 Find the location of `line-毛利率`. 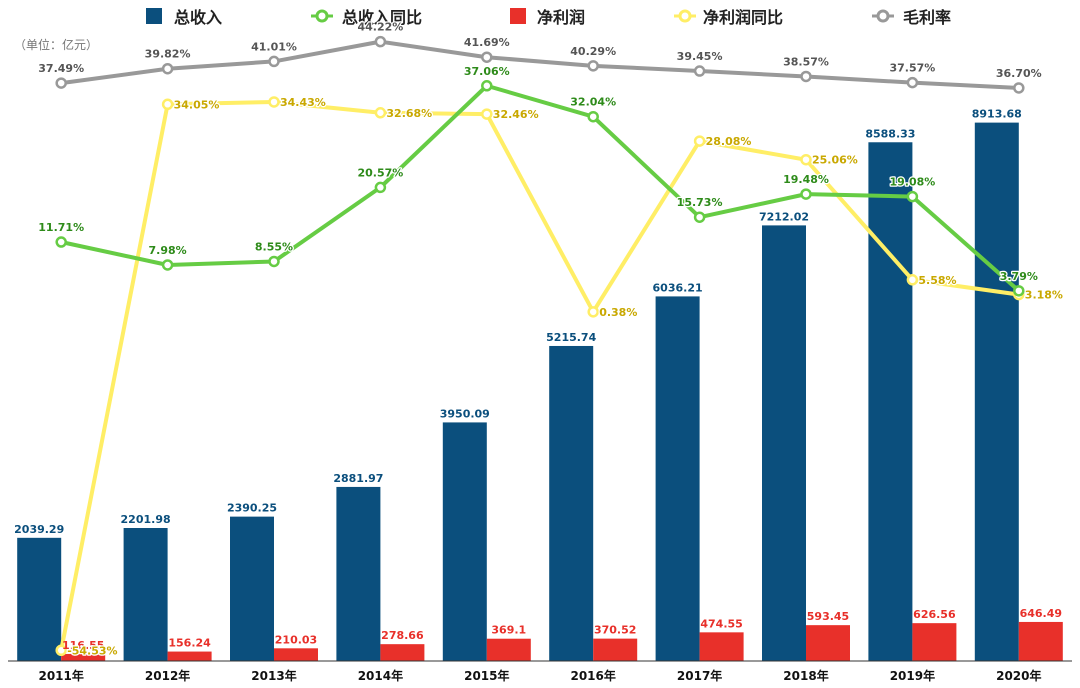

line-毛利率 is located at coordinates (539, 64).